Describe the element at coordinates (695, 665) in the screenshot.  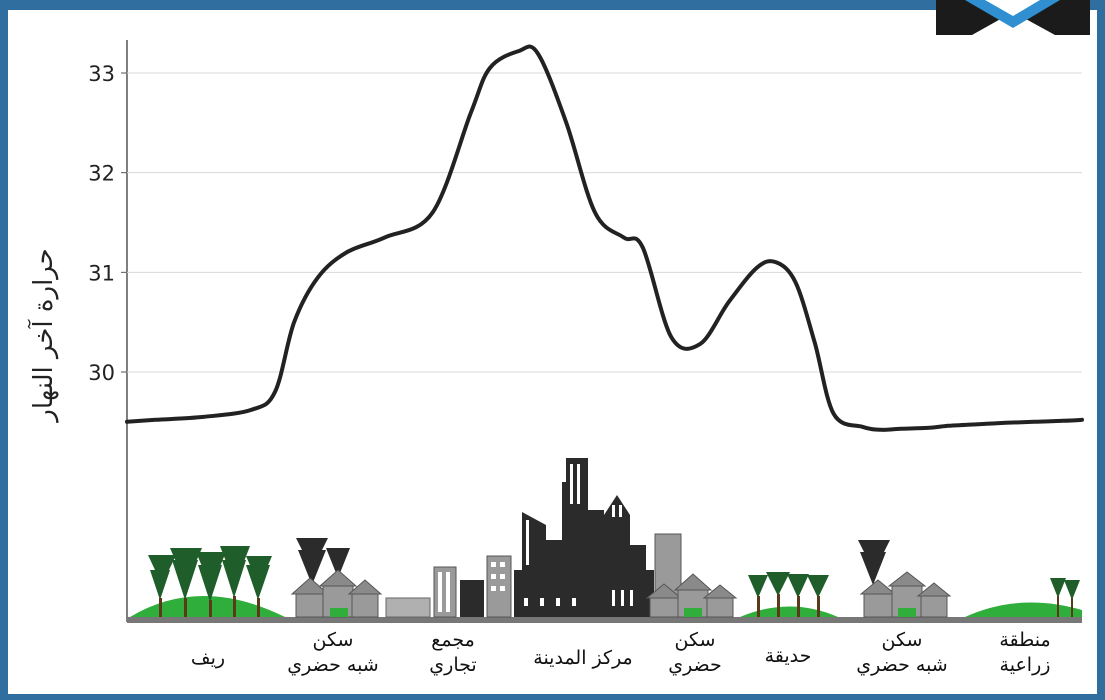
I see `zone-label-urban-line2: حضري` at that location.